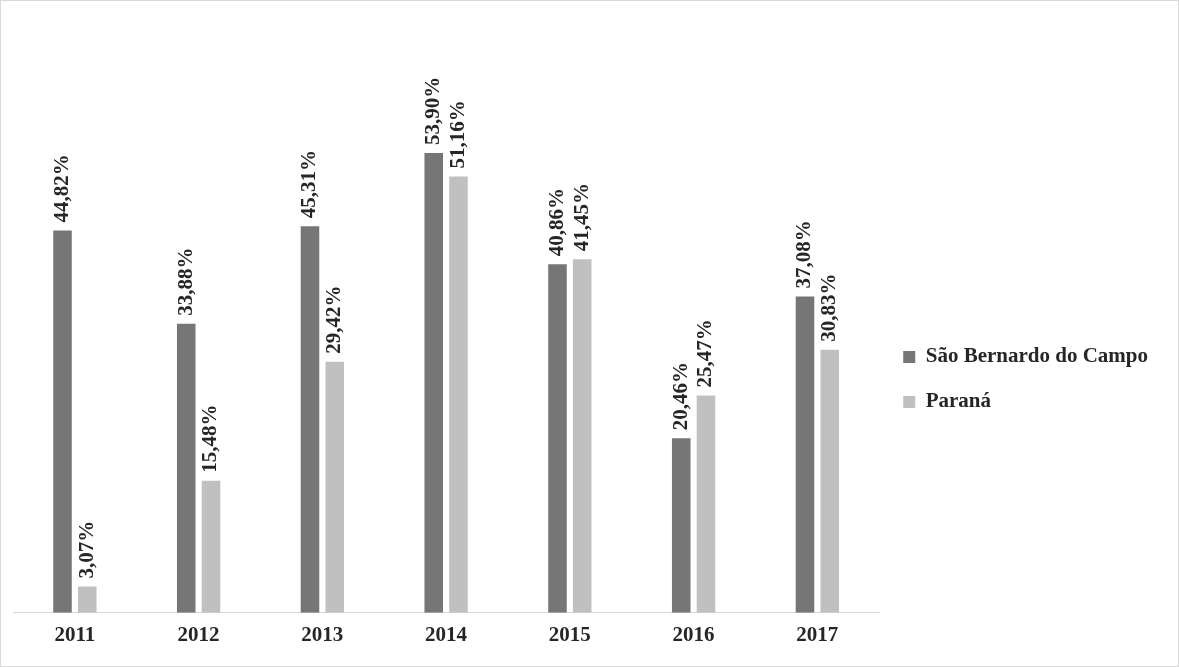 The height and width of the screenshot is (667, 1179). Describe the element at coordinates (1037, 355) in the screenshot. I see `legend-label: São Bernardo do Campo` at that location.